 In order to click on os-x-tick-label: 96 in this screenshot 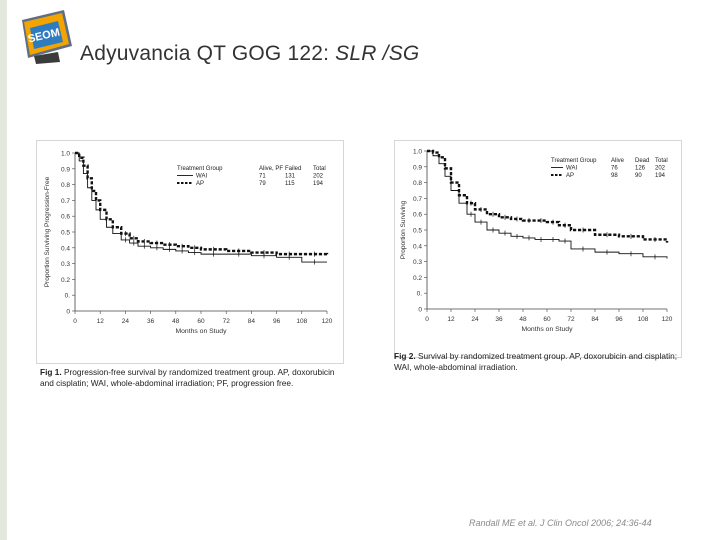, I will do `click(619, 319)`.